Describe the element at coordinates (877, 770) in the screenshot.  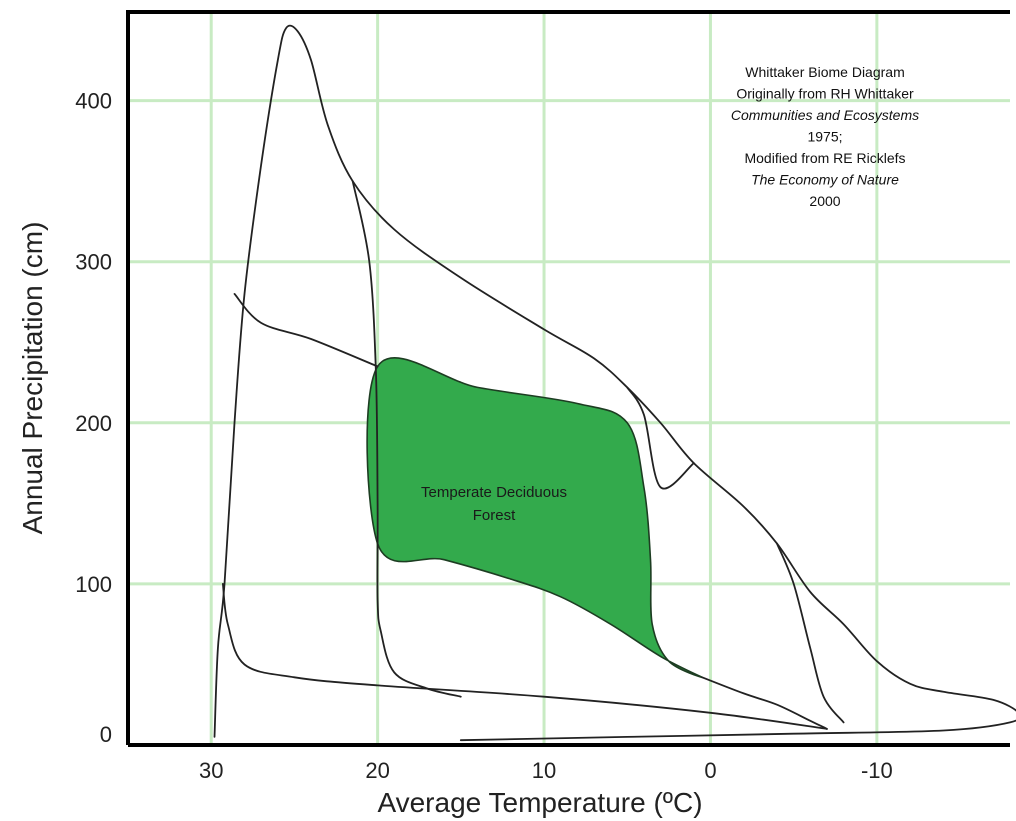
I see `x-tick-label-4: -10` at that location.